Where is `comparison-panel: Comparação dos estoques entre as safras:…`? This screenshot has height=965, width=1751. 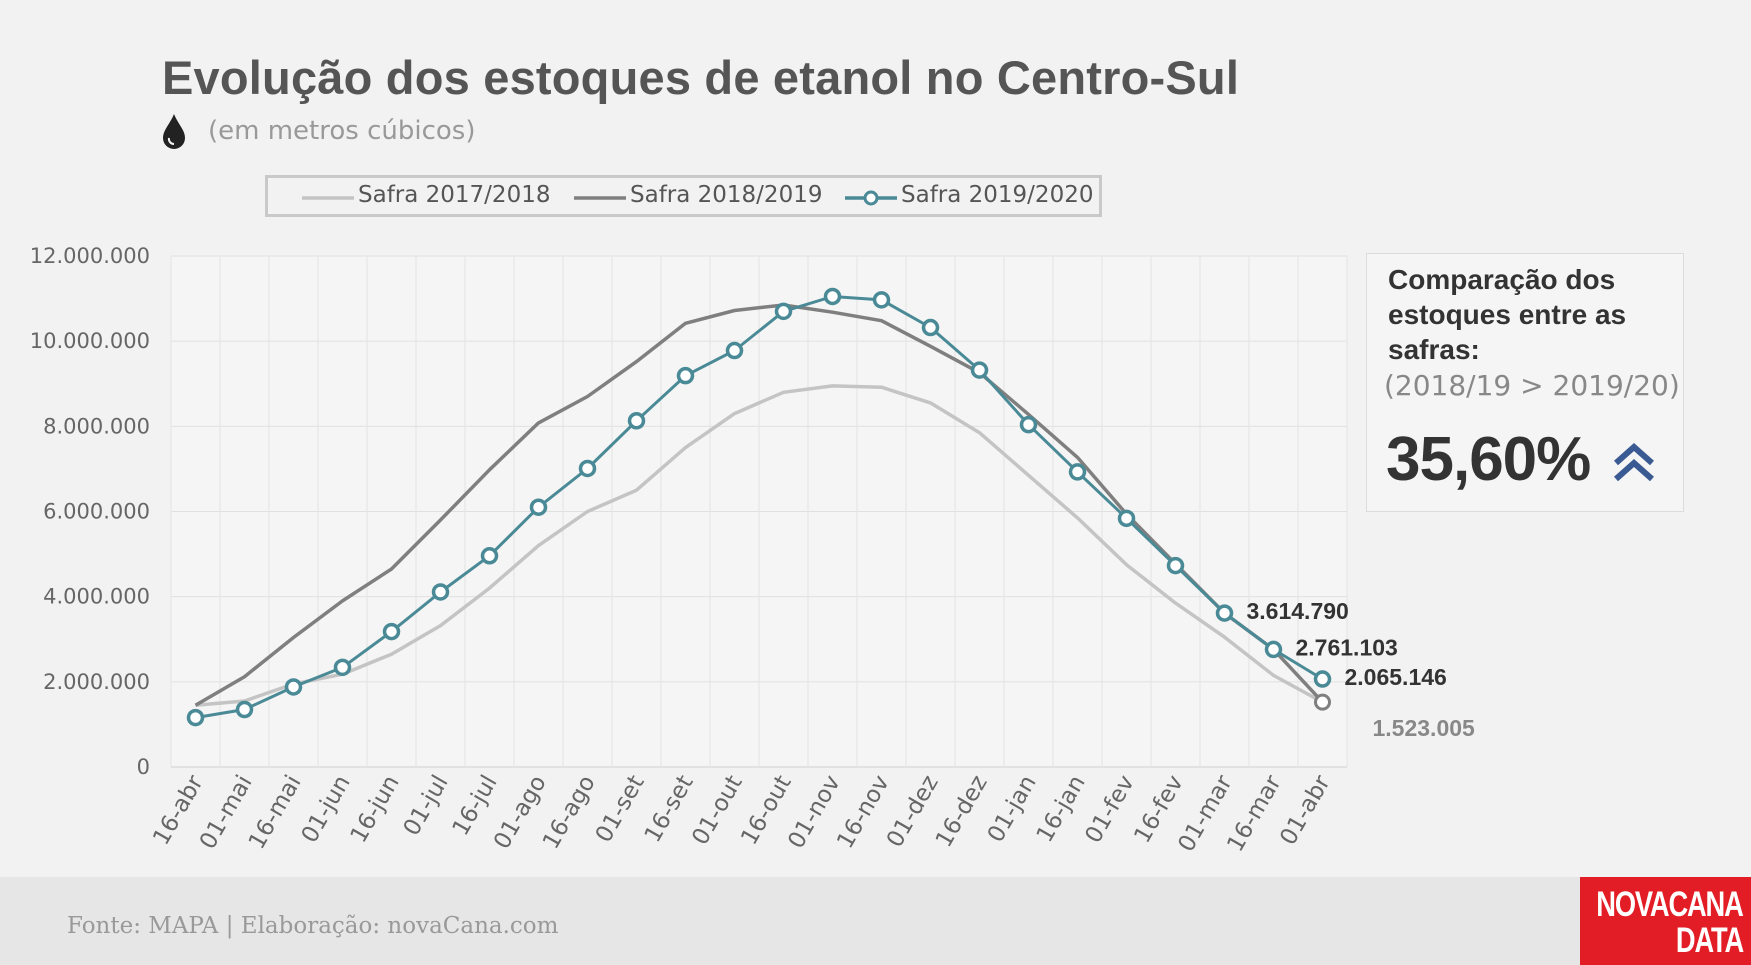 comparison-panel: Comparação dos estoques entre as safras:… is located at coordinates (1525, 382).